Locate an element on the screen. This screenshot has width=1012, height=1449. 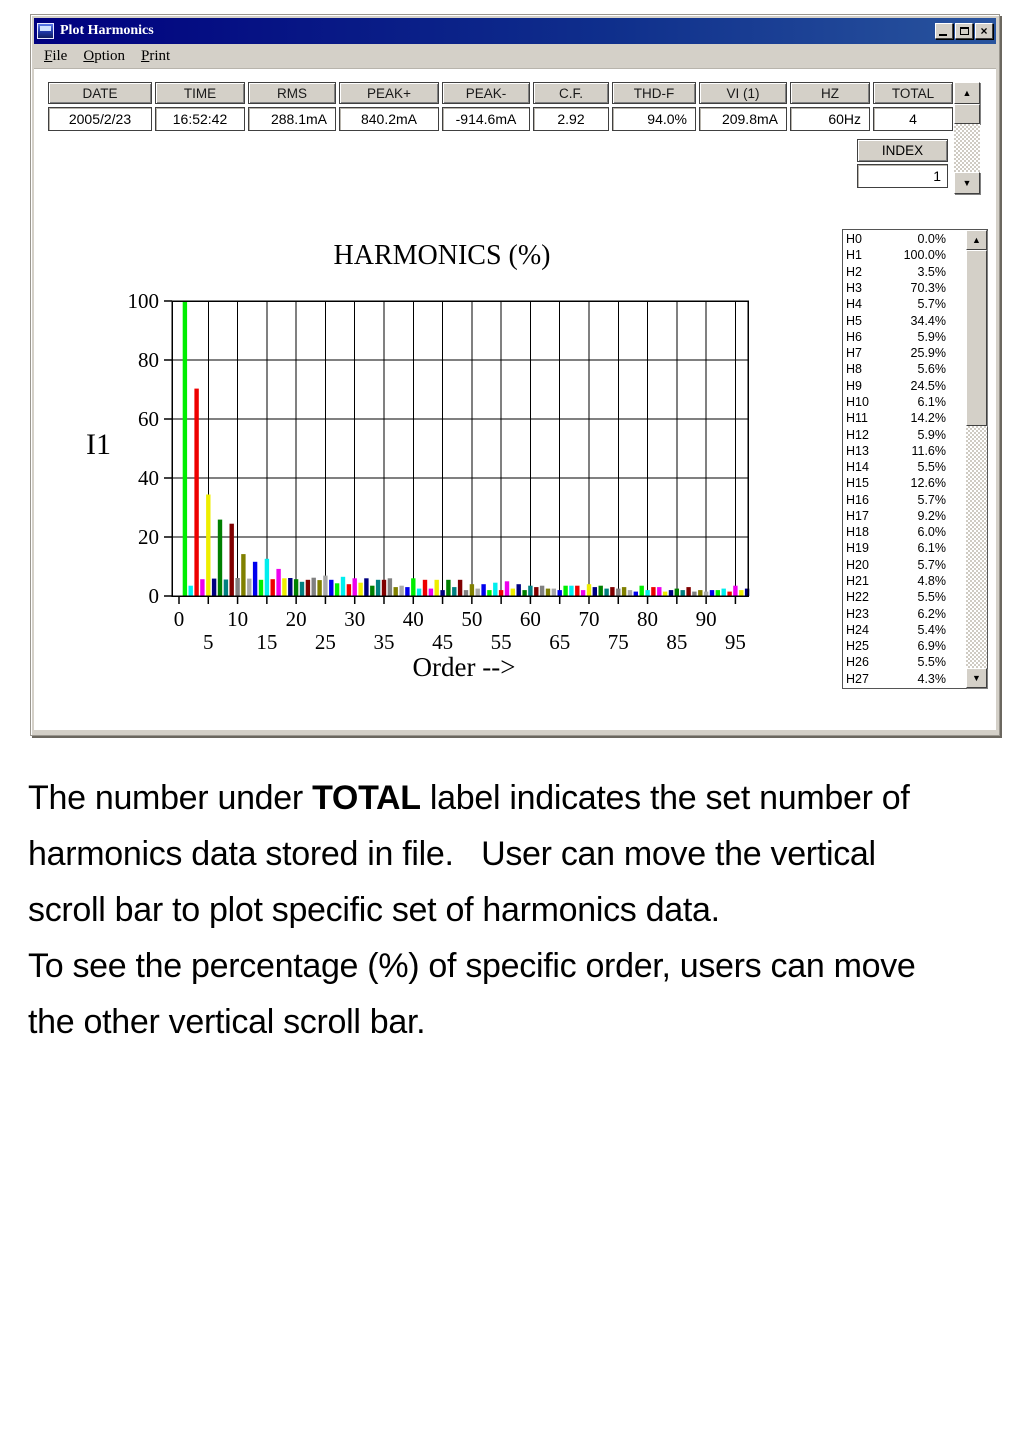
harmonic-percent-value: 5.5% is located at coordinates (932, 467).